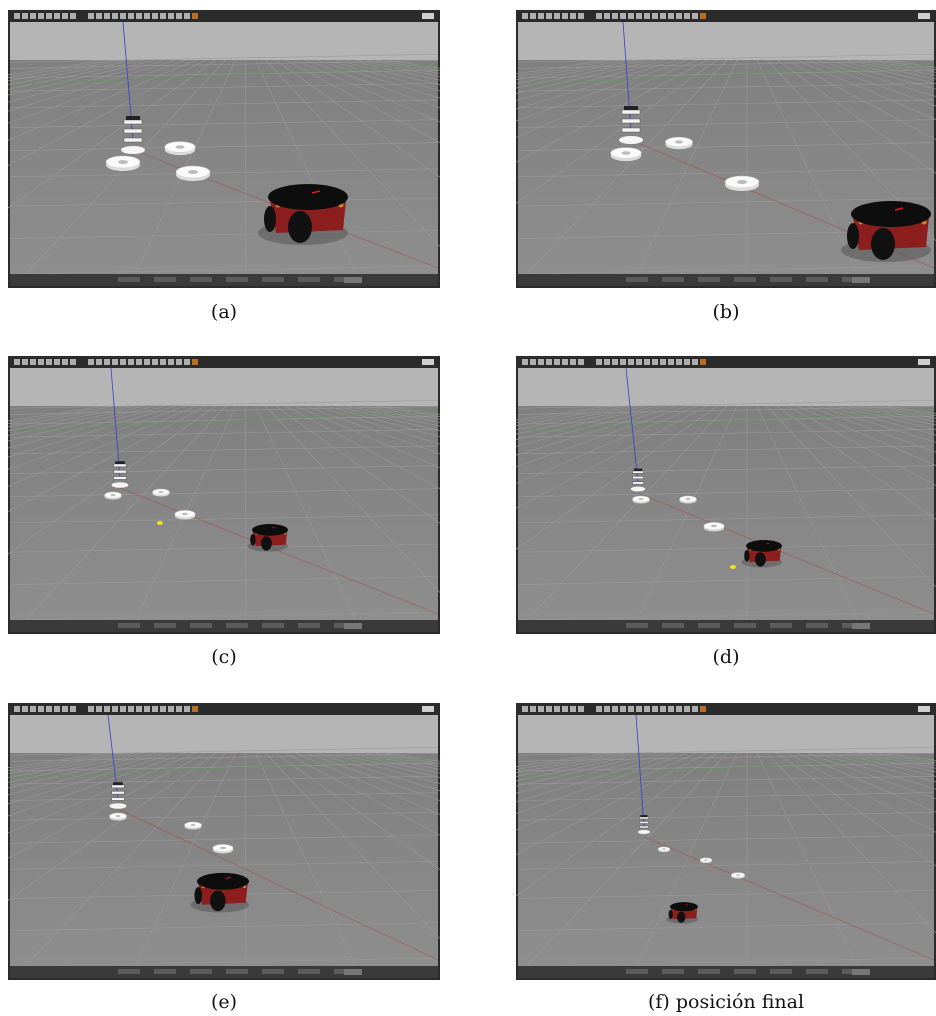  Describe the element at coordinates (224, 768) in the screenshot. I see `axis-green` at that location.